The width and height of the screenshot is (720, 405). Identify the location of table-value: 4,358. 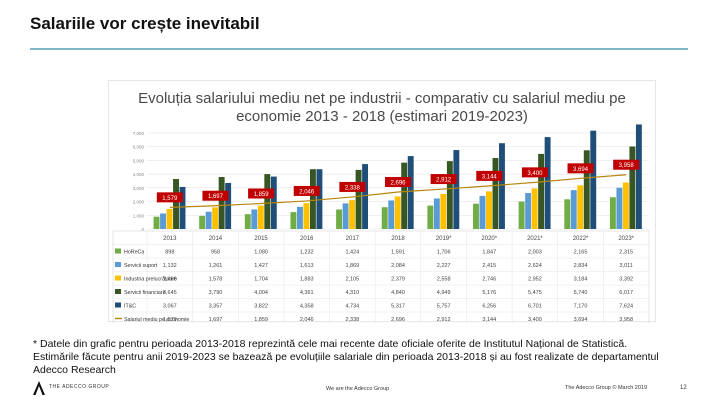
(307, 307).